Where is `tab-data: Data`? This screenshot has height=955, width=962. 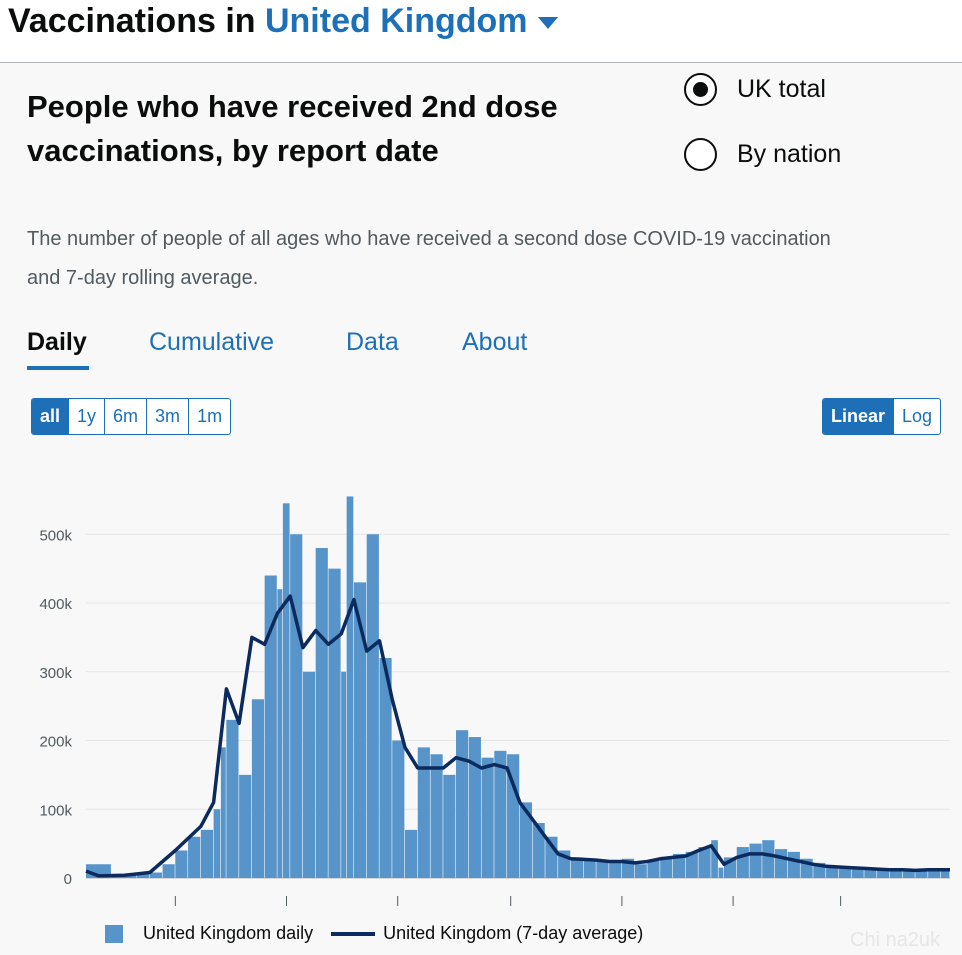 tab-data: Data is located at coordinates (372, 342).